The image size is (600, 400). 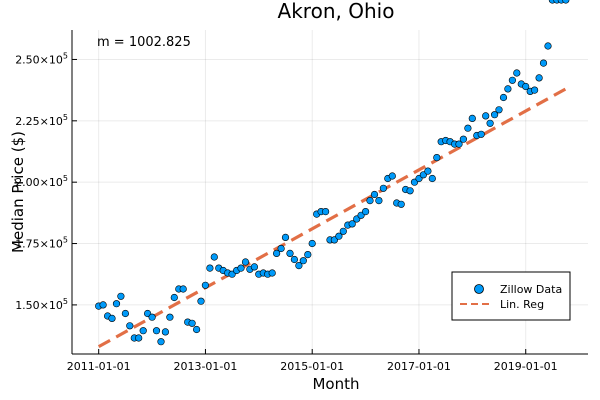 I want to click on x-axis-label: Month, so click(x=335, y=384).